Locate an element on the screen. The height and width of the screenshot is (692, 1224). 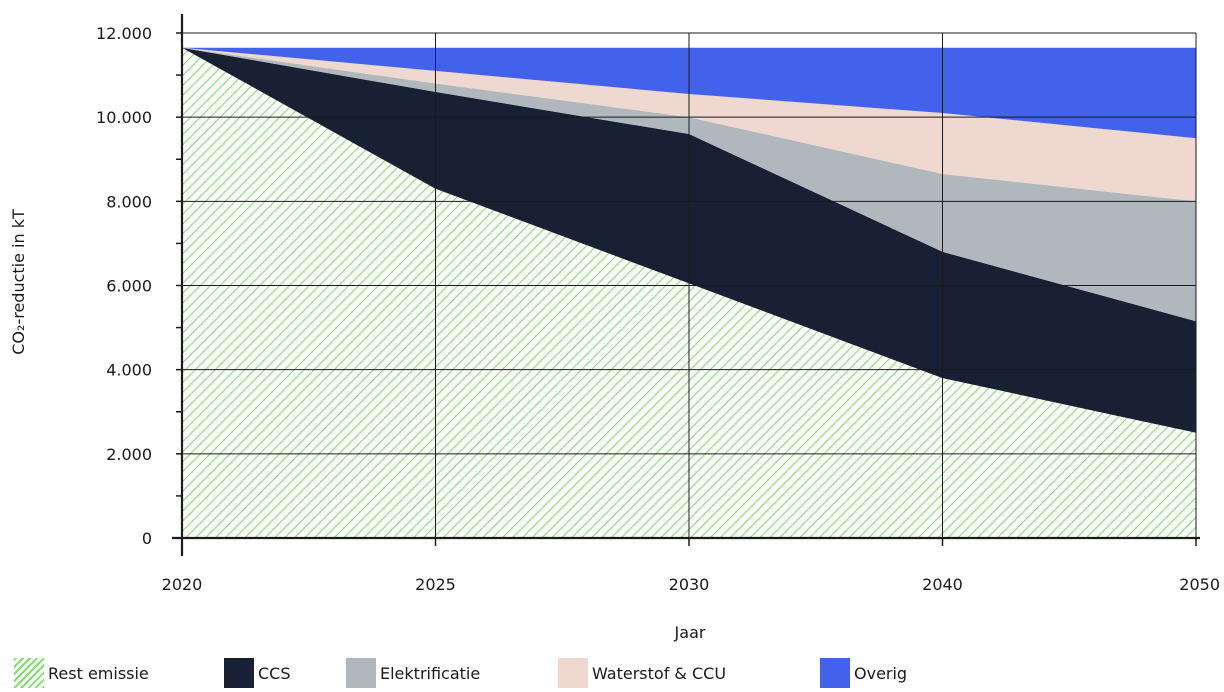
y-tick-label: 4.000 is located at coordinates (129, 370).